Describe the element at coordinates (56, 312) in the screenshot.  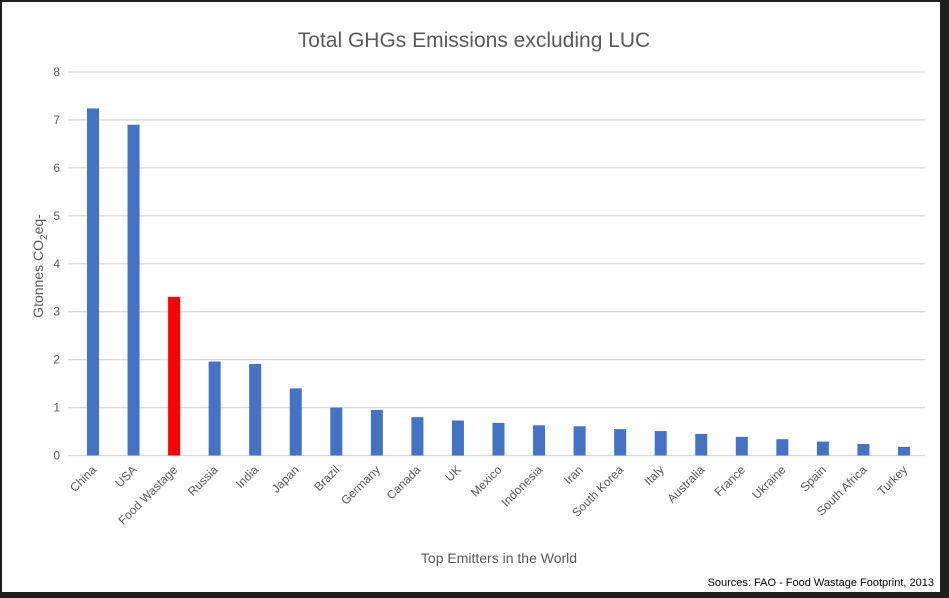
I see `y-tick-label: 3` at that location.